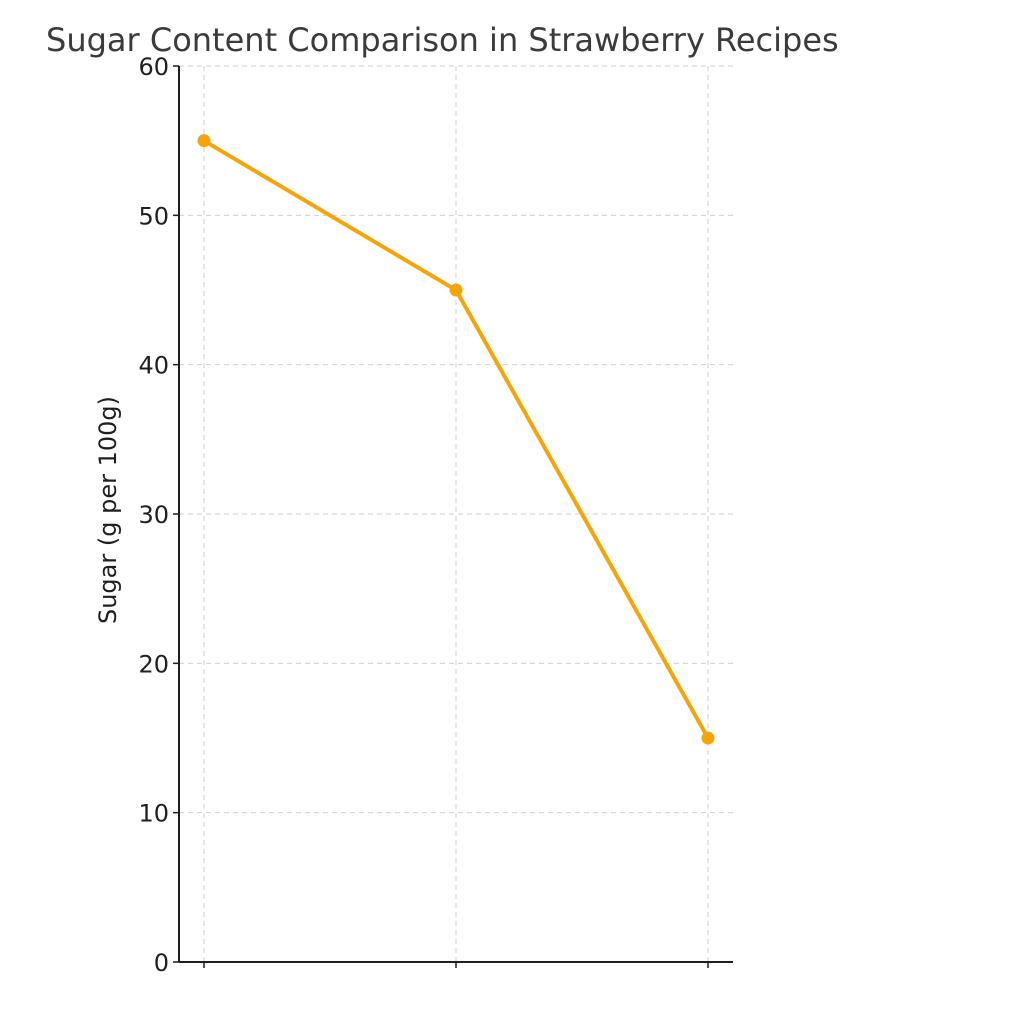 Image resolution: width=1024 pixels, height=1024 pixels. What do you see at coordinates (153, 664) in the screenshot?
I see `y-tick-label: 20` at bounding box center [153, 664].